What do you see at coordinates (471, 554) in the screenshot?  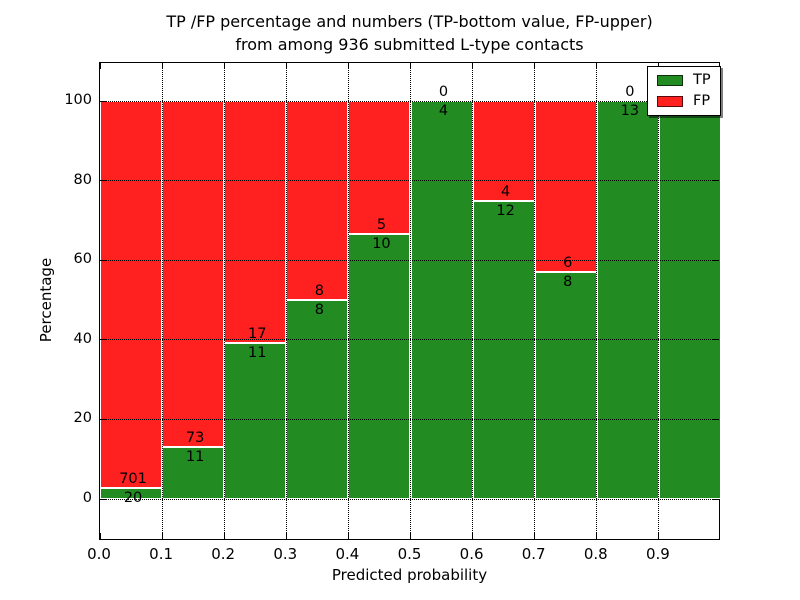 I see `x-tick-label: 0.6` at bounding box center [471, 554].